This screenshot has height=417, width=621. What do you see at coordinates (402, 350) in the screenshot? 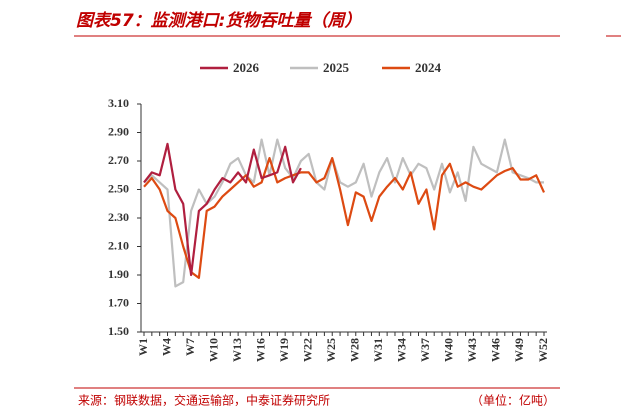
I see `x-tick-label: W34` at bounding box center [402, 350].